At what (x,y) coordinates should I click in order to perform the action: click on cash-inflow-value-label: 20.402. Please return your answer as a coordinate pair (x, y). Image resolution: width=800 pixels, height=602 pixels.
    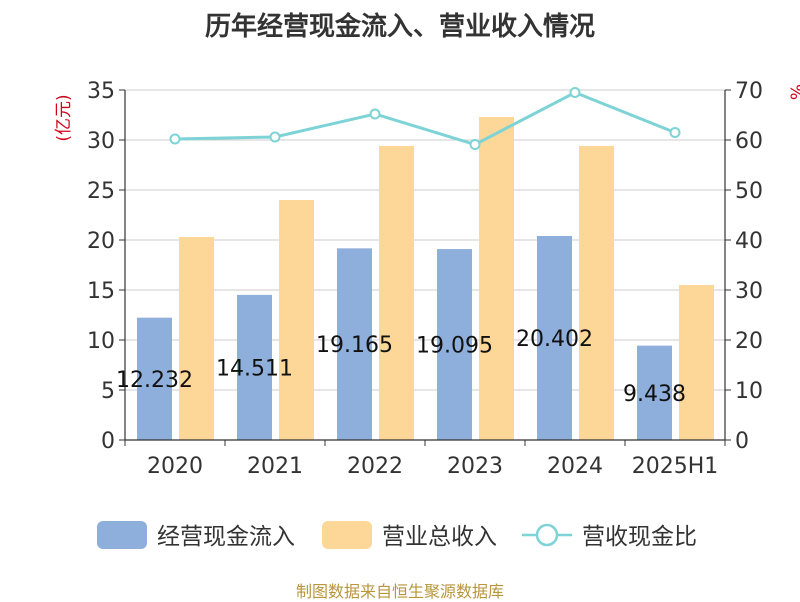
    Looking at the image, I should click on (554, 339).